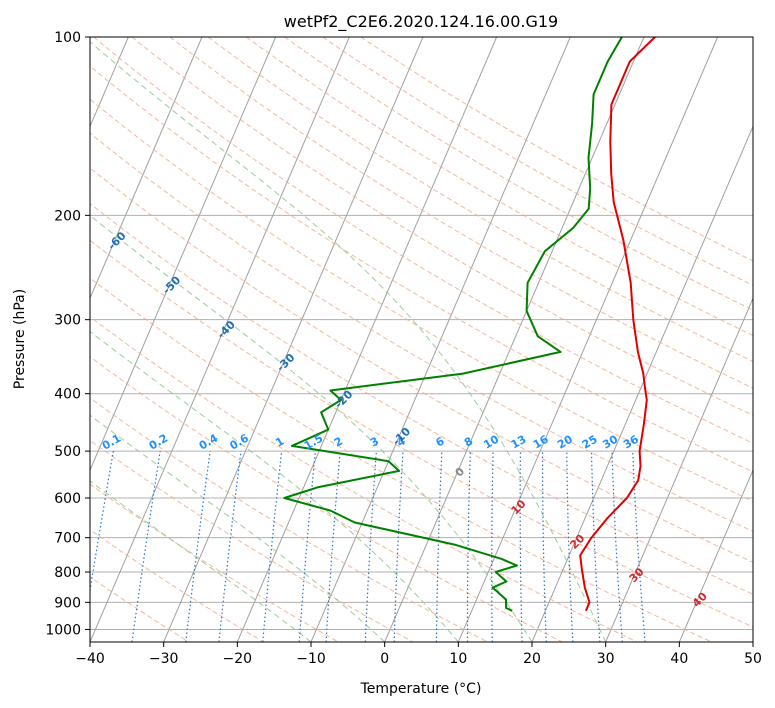 Image resolution: width=775 pixels, height=708 pixels. Describe the element at coordinates (67, 603) in the screenshot. I see `y-tick-label: 900` at that location.